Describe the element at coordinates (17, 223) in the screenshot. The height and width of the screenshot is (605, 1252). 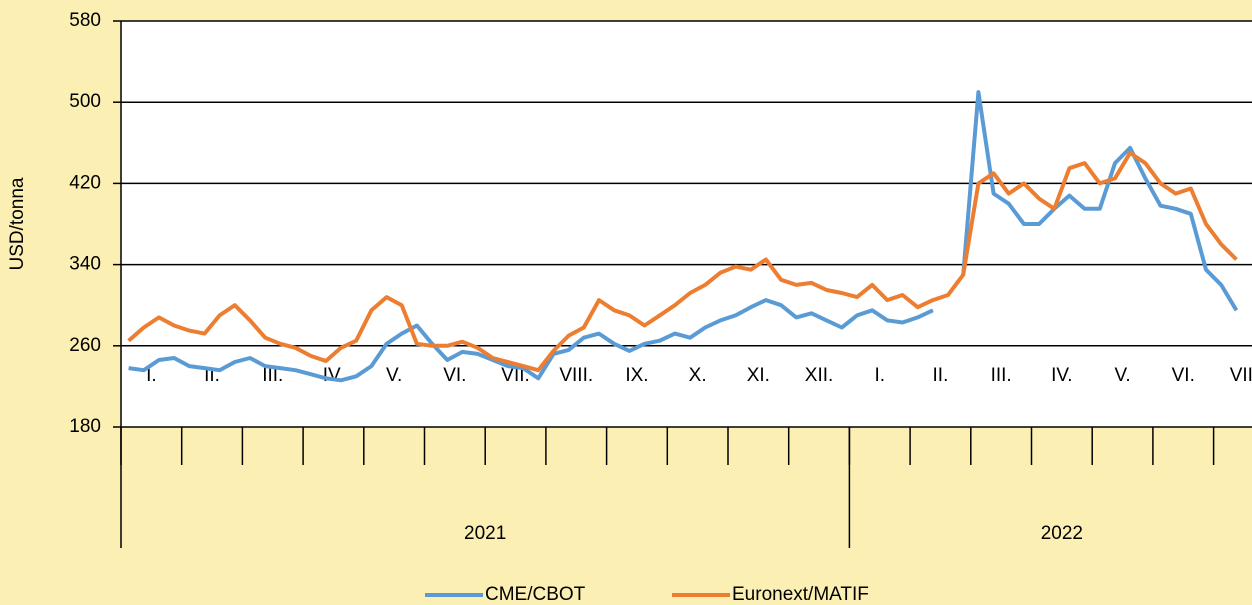
I see `y-axis-label: USD/tonna` at that location.